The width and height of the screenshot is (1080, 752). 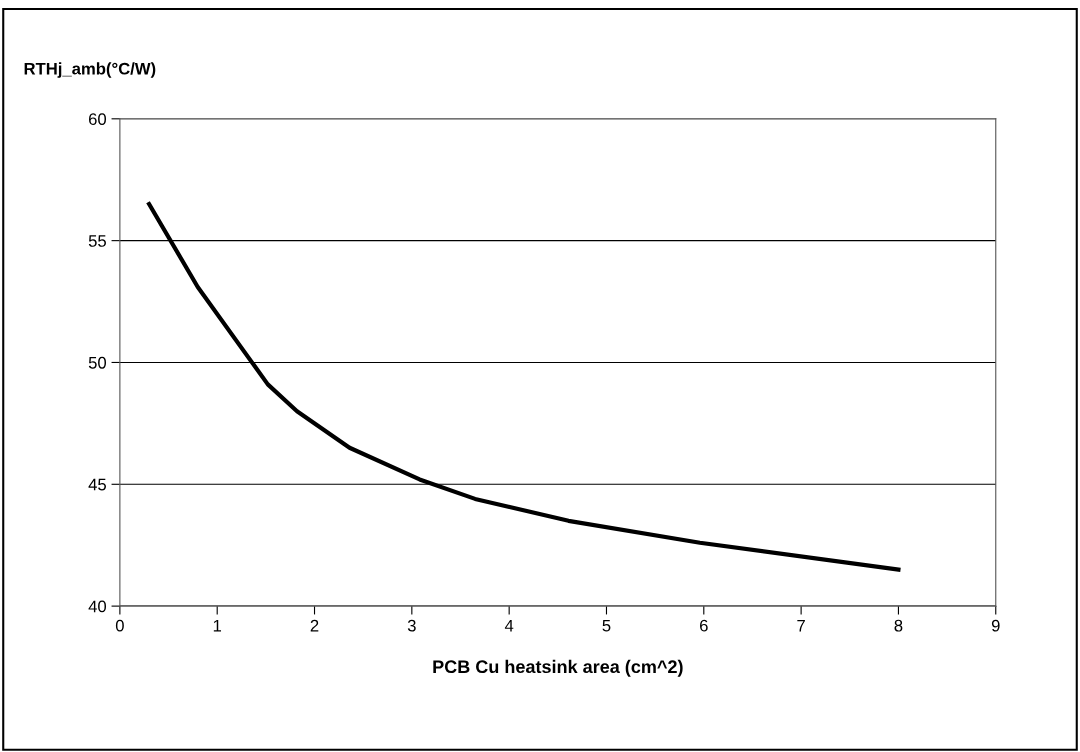 I want to click on x-tick-label: 9, so click(x=995, y=625).